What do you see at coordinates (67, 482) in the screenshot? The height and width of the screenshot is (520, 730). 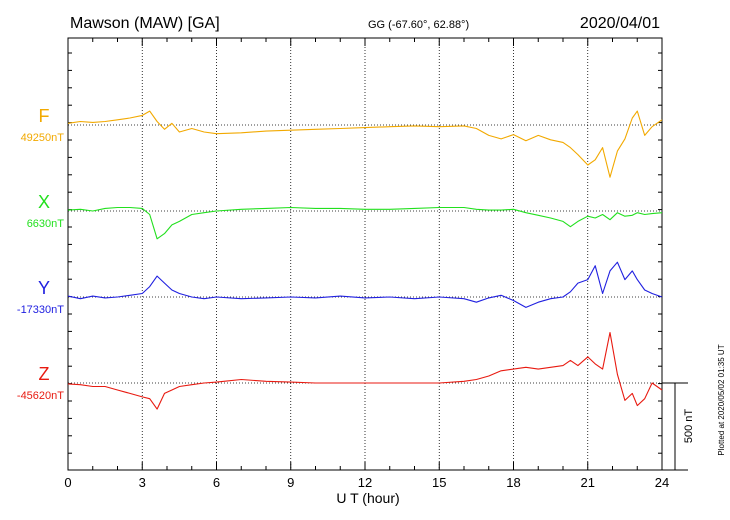 I see `x-tick-label-0: 0` at bounding box center [67, 482].